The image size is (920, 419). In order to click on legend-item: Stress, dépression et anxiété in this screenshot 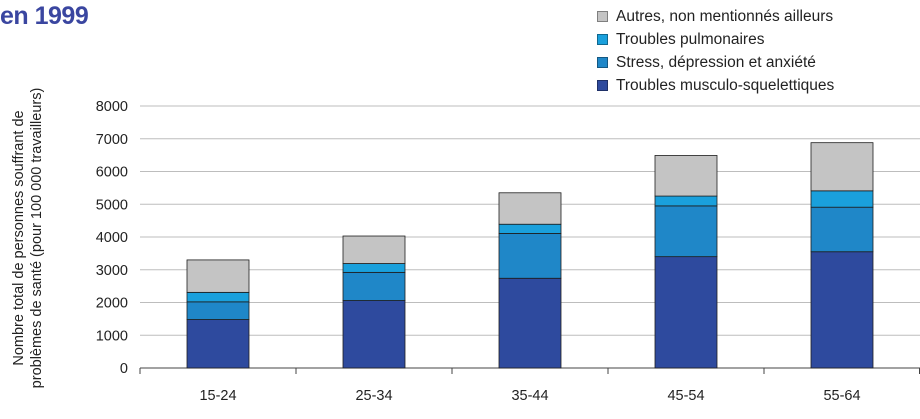, I will do `click(715, 62)`.